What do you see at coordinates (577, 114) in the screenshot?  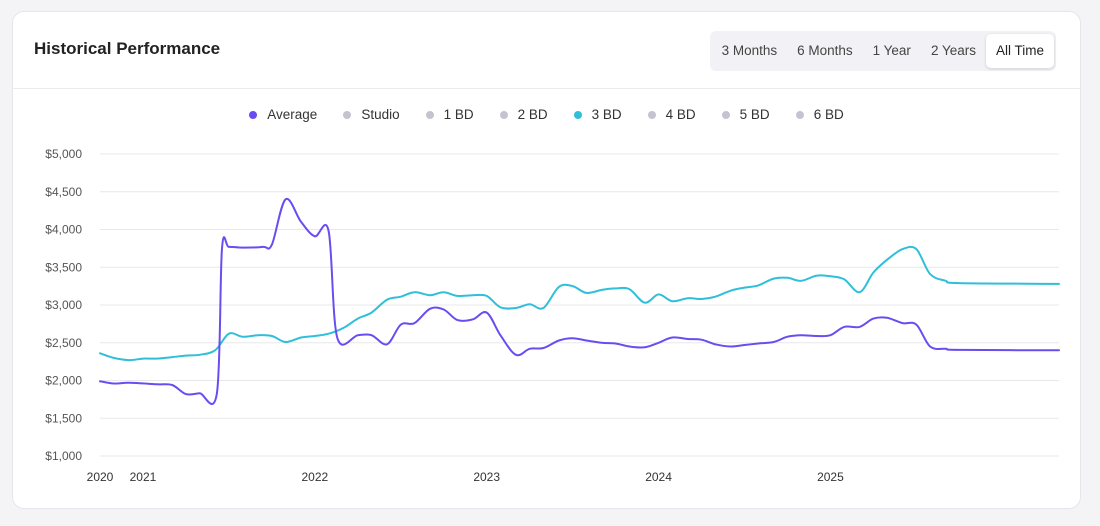 I see `legend-dot-3bd` at bounding box center [577, 114].